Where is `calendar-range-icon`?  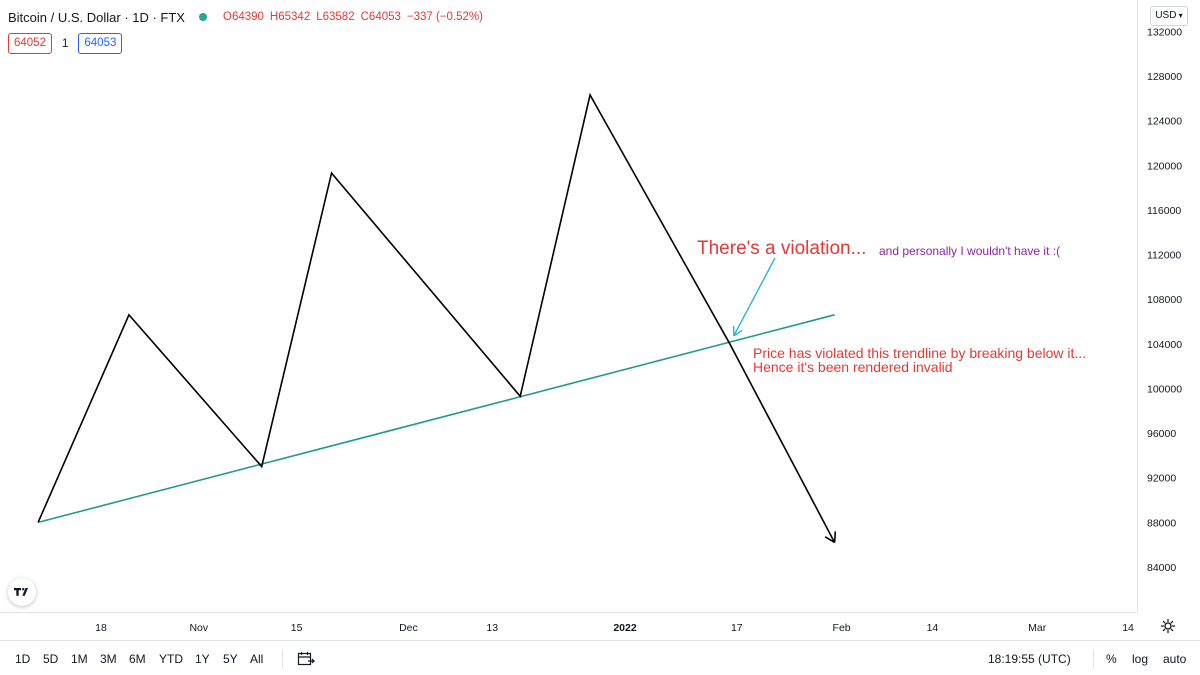 calendar-range-icon is located at coordinates (306, 659).